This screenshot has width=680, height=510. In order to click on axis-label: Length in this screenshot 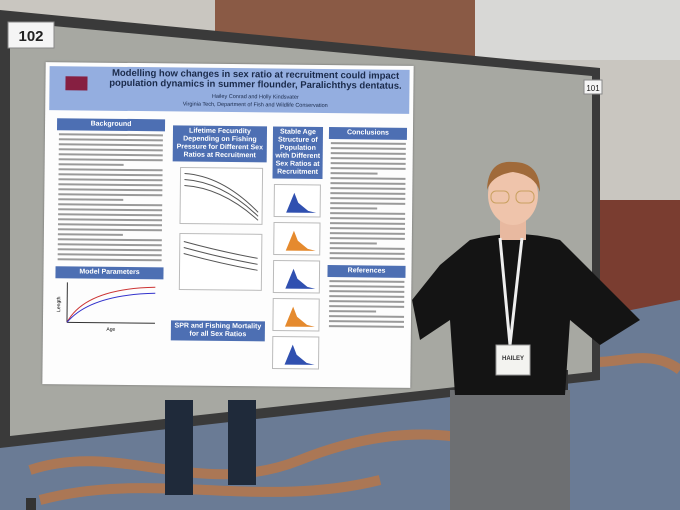, I will do `click(59, 304)`.